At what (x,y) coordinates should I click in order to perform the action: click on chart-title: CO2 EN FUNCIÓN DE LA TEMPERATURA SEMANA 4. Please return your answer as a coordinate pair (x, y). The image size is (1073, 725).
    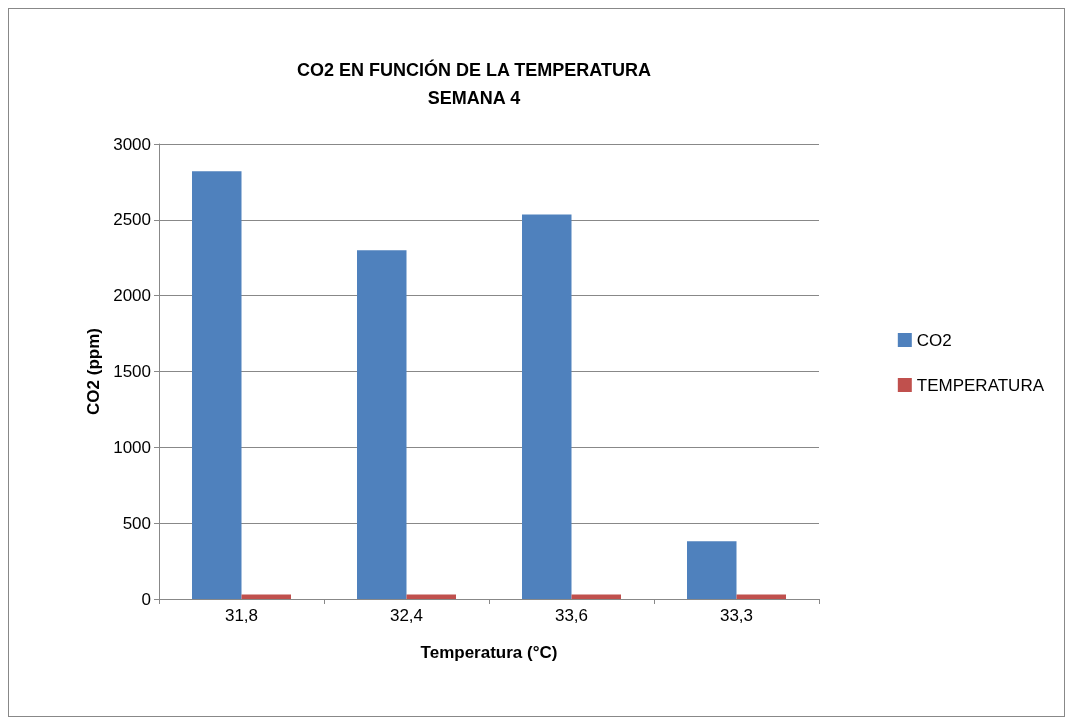
    Looking at the image, I should click on (474, 83).